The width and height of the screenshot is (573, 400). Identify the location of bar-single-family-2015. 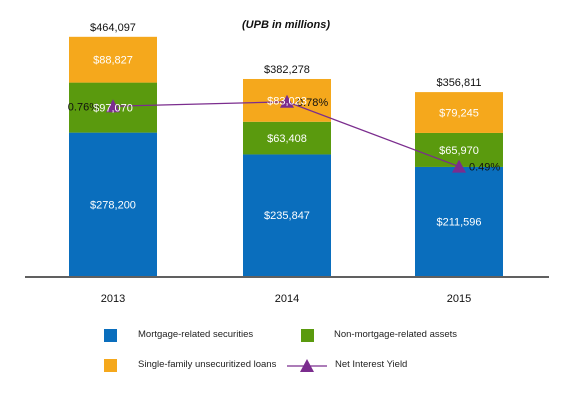
(459, 112).